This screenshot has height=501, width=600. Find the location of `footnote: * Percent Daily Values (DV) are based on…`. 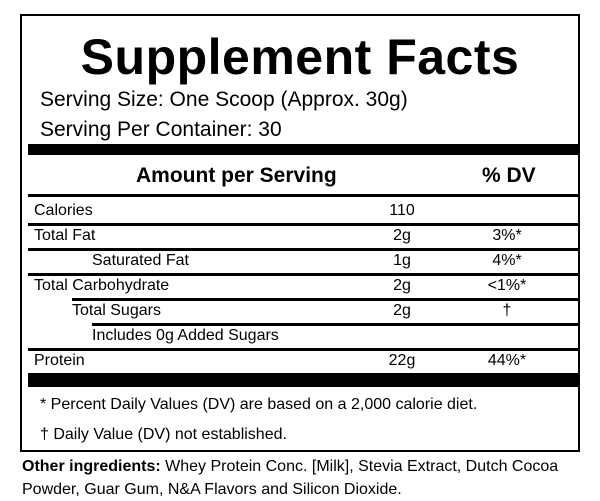

footnote: * Percent Daily Values (DV) are based on… is located at coordinates (259, 404).